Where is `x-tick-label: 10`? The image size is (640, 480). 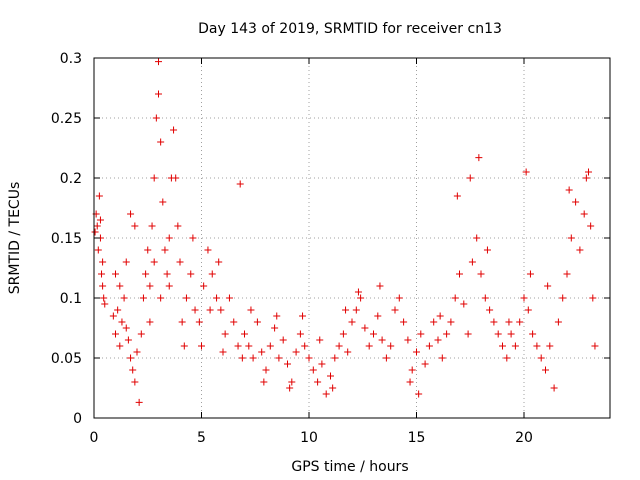 x-tick-label: 10 is located at coordinates (309, 438).